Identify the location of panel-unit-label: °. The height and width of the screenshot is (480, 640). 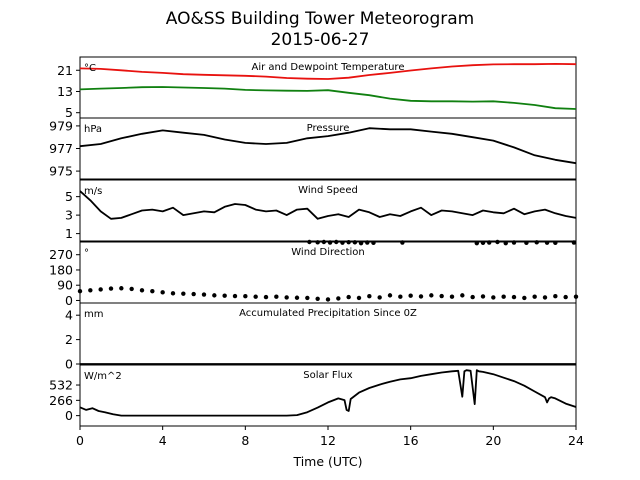
(86, 253).